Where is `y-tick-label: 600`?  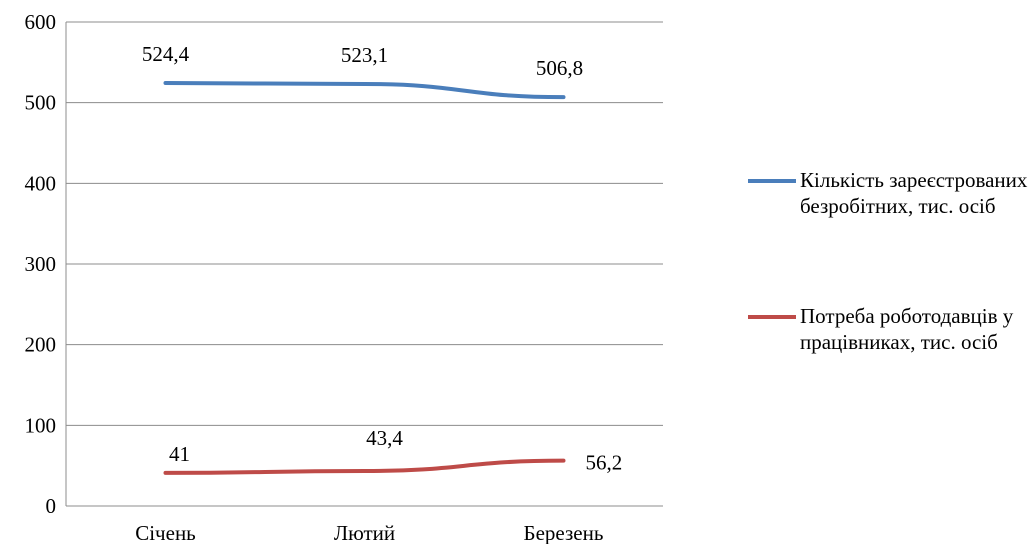
y-tick-label: 600 is located at coordinates (41, 22).